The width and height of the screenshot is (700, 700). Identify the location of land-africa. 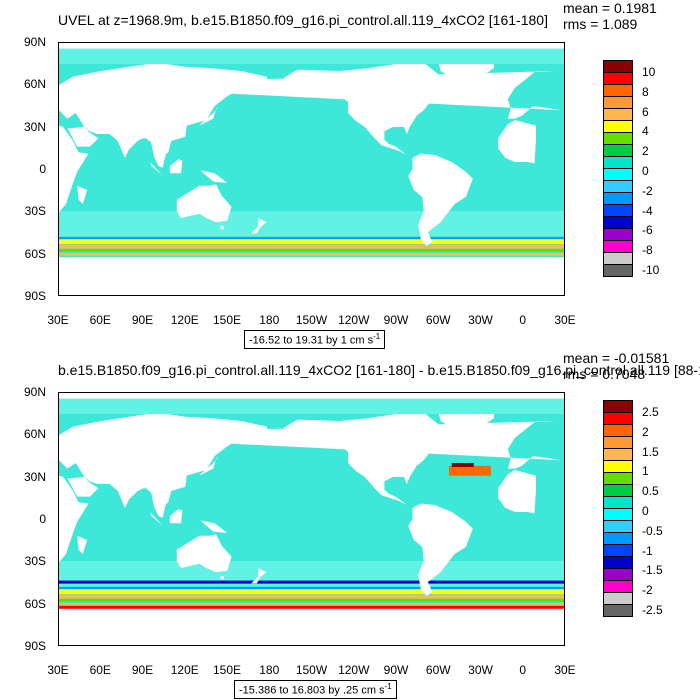
(74, 169).